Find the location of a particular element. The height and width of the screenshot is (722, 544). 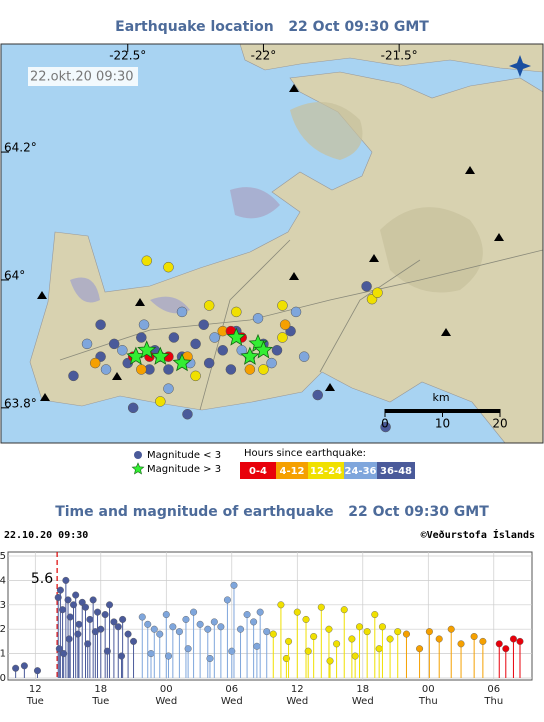

credit: ©Veðurstofa Íslands is located at coordinates (478, 534).